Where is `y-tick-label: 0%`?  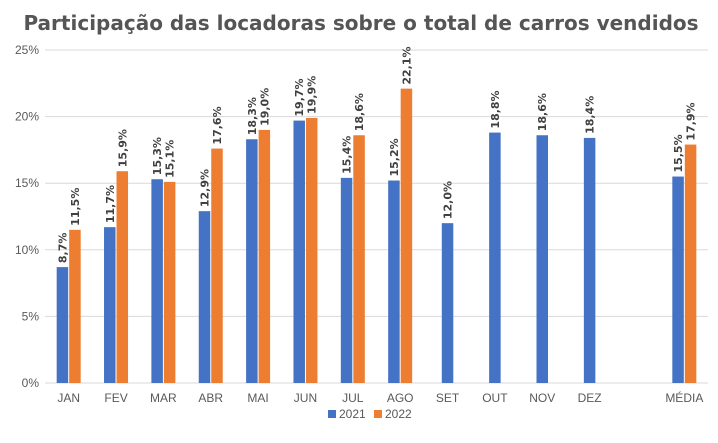 y-tick-label: 0% is located at coordinates (31, 383).